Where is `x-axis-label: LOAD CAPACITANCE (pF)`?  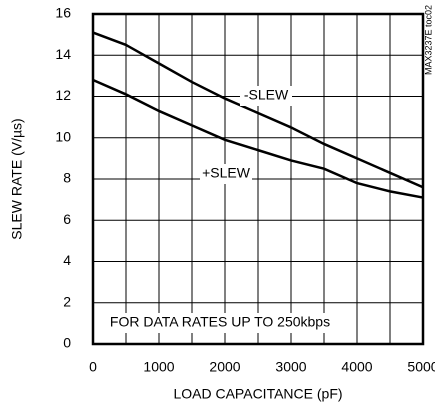
x-axis-label: LOAD CAPACITANCE (pF) is located at coordinates (257, 394).